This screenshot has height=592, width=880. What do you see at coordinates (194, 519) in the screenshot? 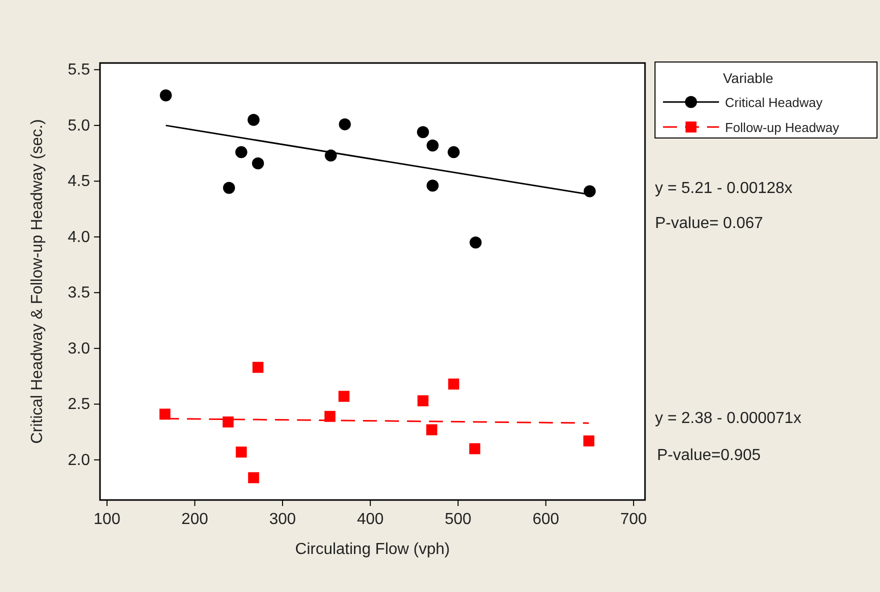
I see `x-tick-label: 200` at bounding box center [194, 519].